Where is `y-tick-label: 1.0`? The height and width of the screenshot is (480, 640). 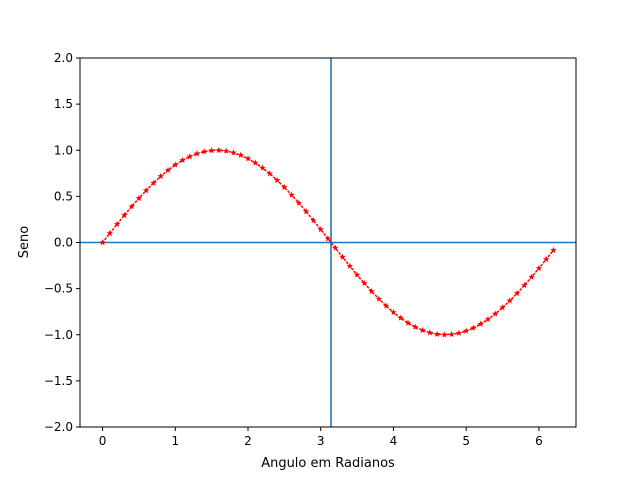
y-tick-label: 1.0 is located at coordinates (63, 150).